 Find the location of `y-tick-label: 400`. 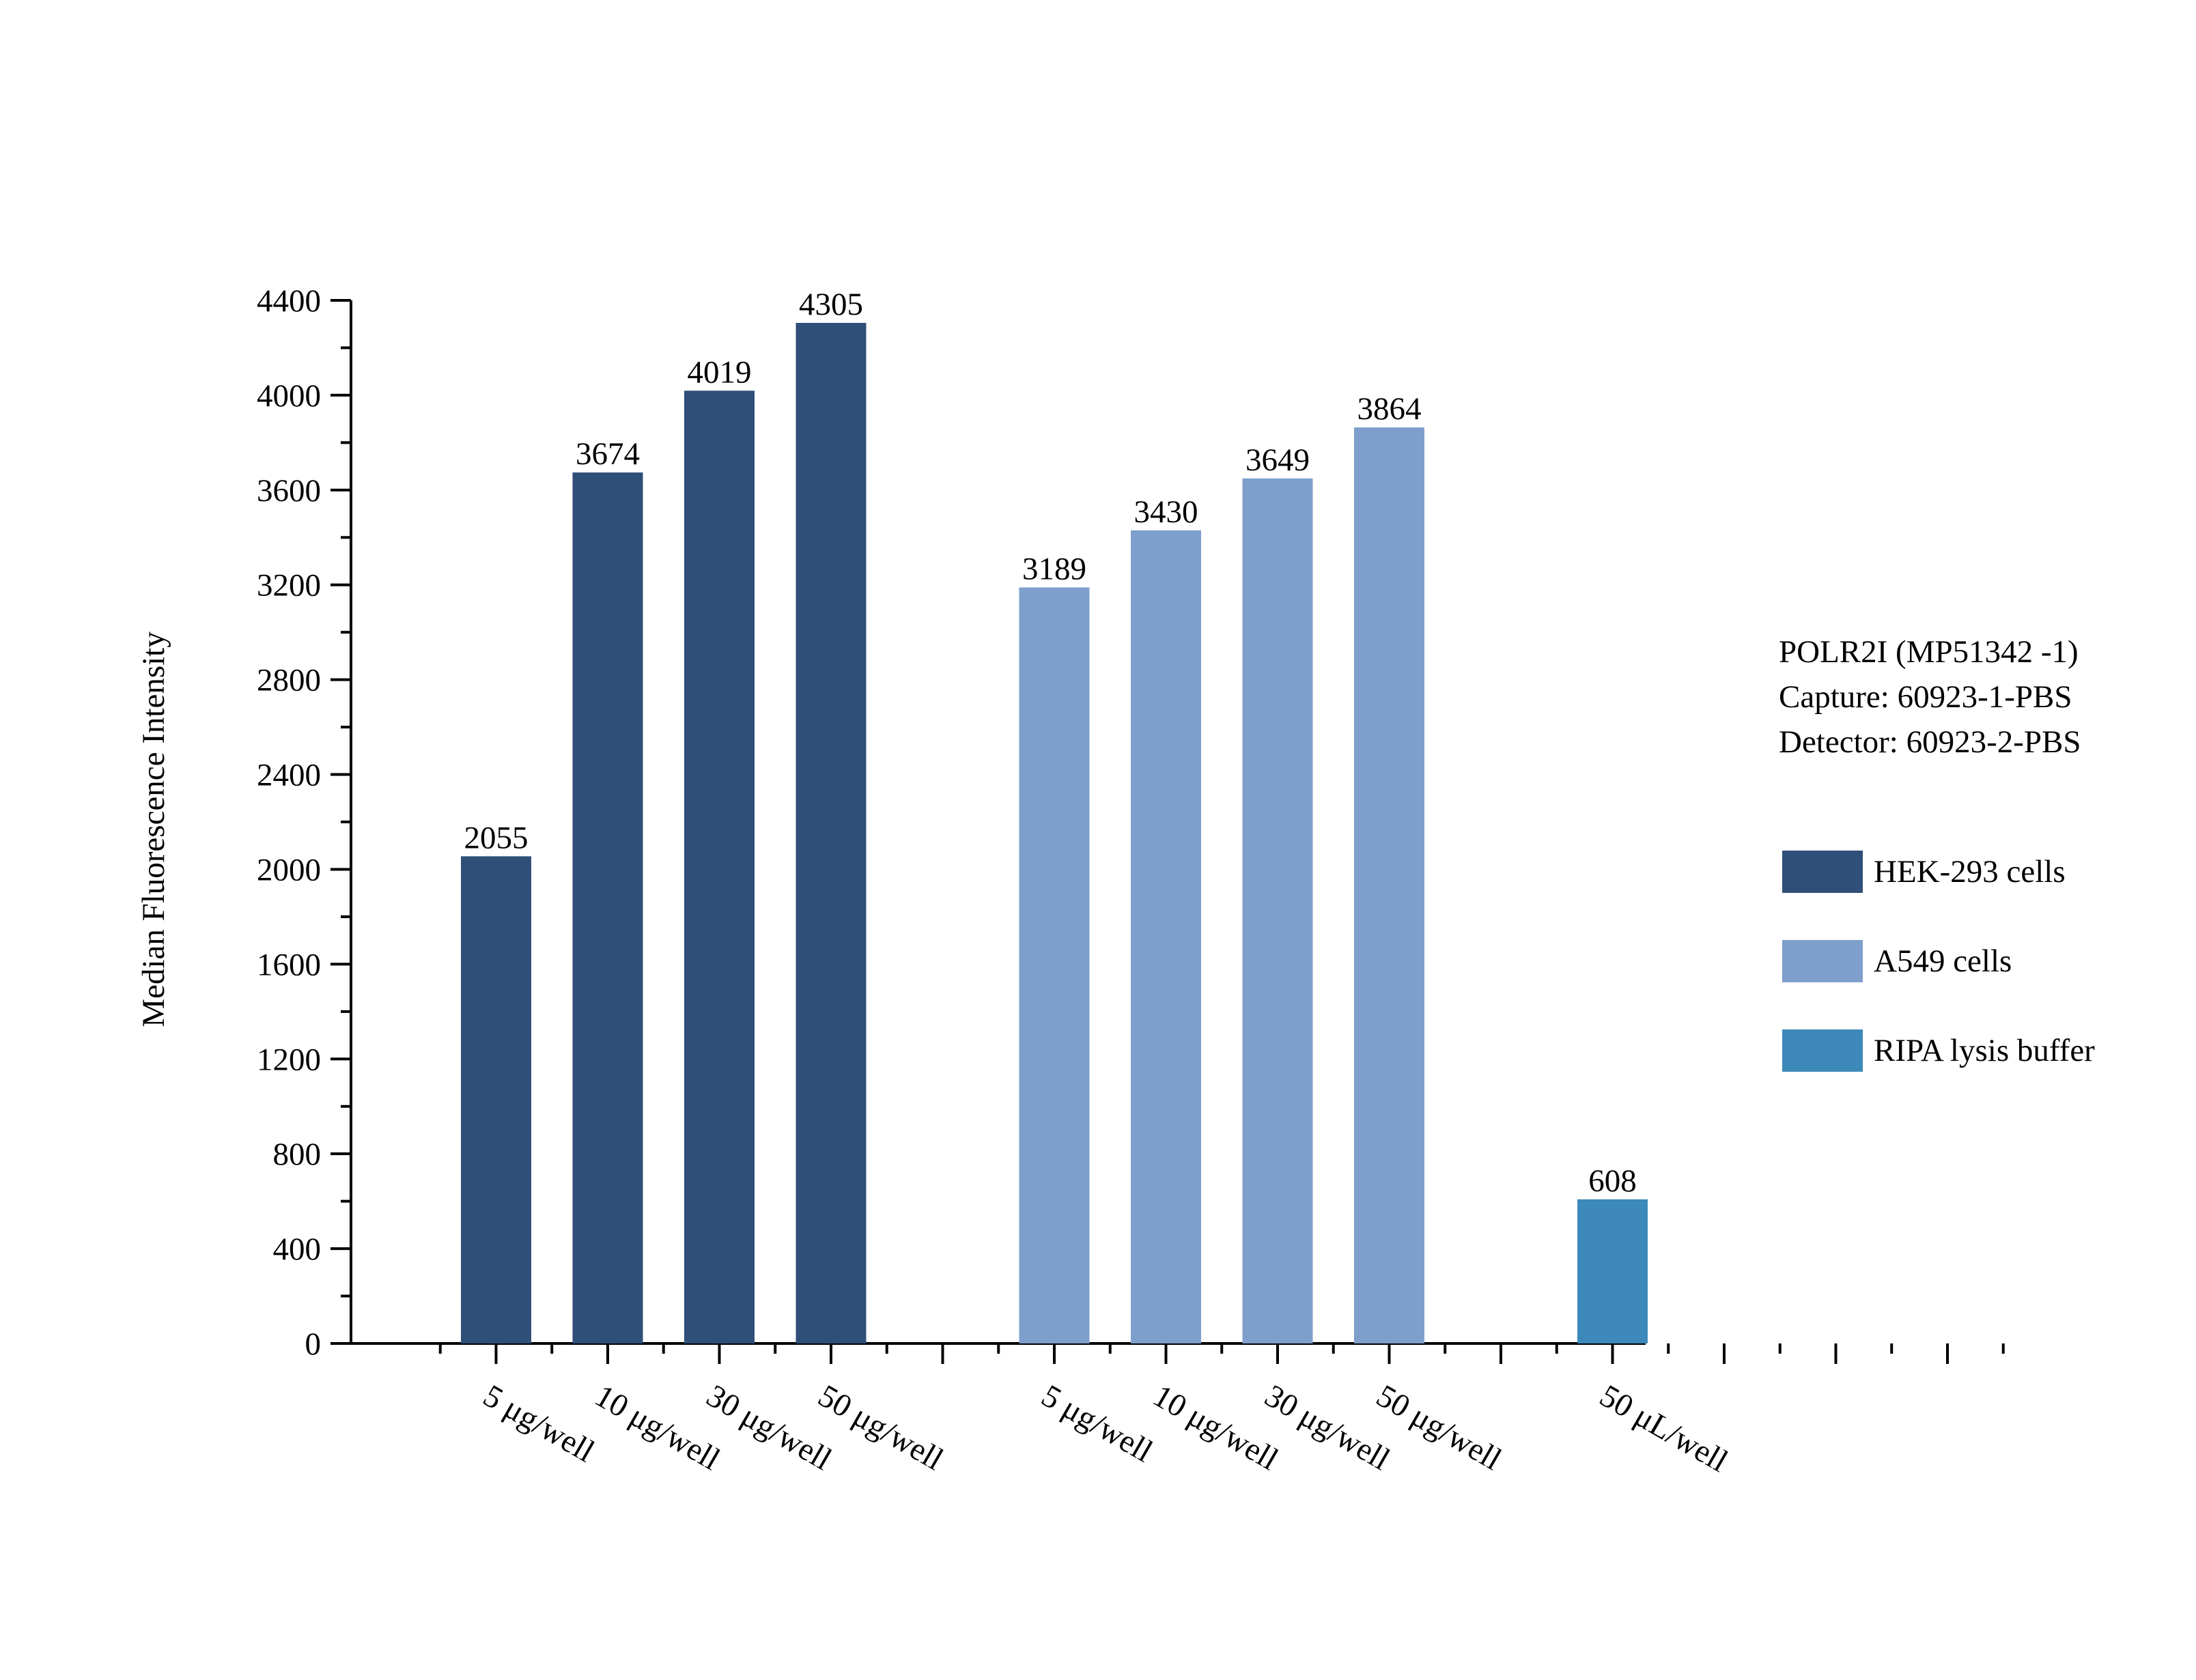

y-tick-label: 400 is located at coordinates (297, 1249).